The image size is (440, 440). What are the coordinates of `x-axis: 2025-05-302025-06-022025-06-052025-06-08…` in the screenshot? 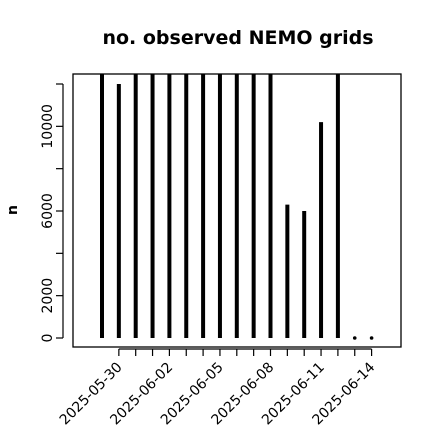 It's located at (217, 388).